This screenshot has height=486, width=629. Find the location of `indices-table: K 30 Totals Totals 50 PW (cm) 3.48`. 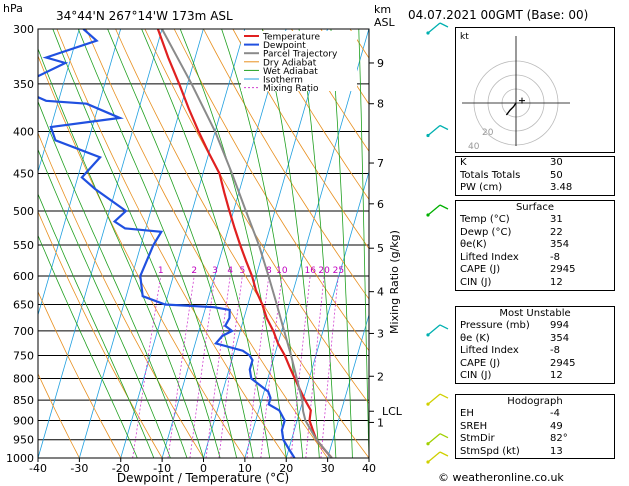

indices-table: K 30 Totals Totals 50 PW (cm) 3.48 is located at coordinates (535, 176).